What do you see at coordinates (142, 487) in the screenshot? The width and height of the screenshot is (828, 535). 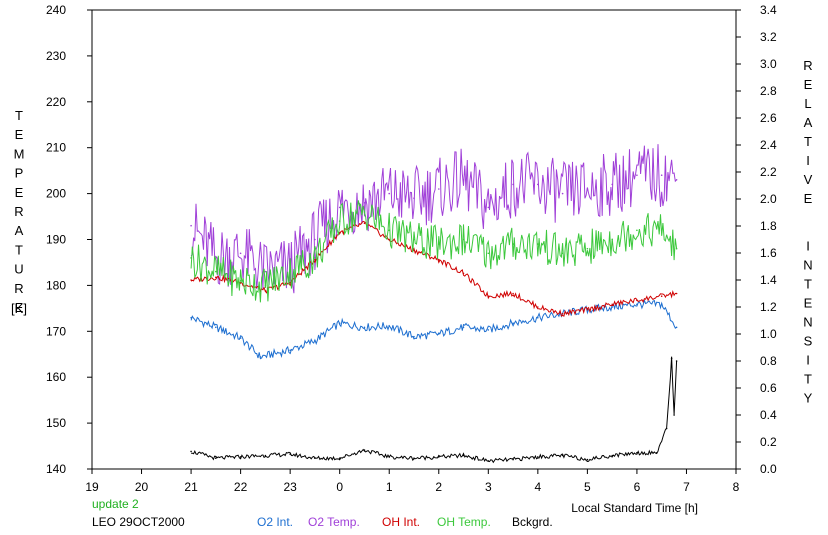 I see `x-tick-label: 20` at bounding box center [142, 487].